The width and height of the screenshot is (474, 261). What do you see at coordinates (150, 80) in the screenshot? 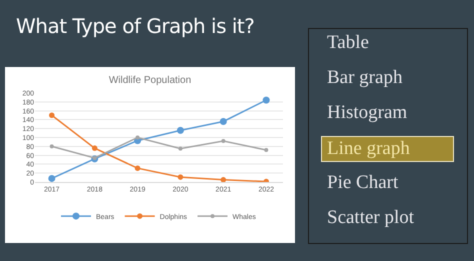
I see `chart-title: Wildlife Population` at bounding box center [150, 80].